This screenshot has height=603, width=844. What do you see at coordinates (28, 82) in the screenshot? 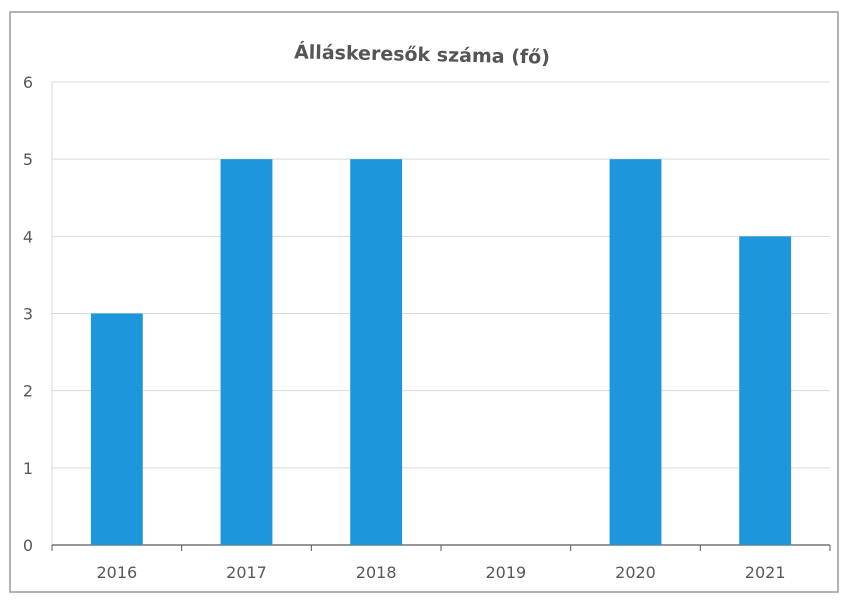
I see `y-tick-label: 6` at bounding box center [28, 82].